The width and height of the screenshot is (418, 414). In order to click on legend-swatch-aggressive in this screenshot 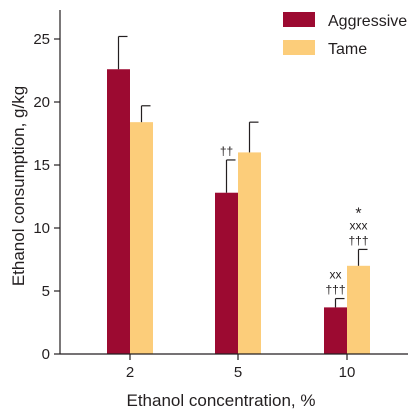, I will do `click(299, 19)`.